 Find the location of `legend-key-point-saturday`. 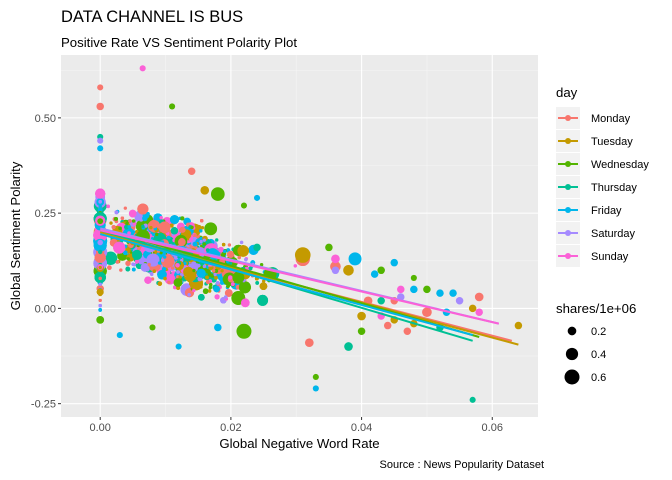

legend-key-point-saturday is located at coordinates (568, 233).